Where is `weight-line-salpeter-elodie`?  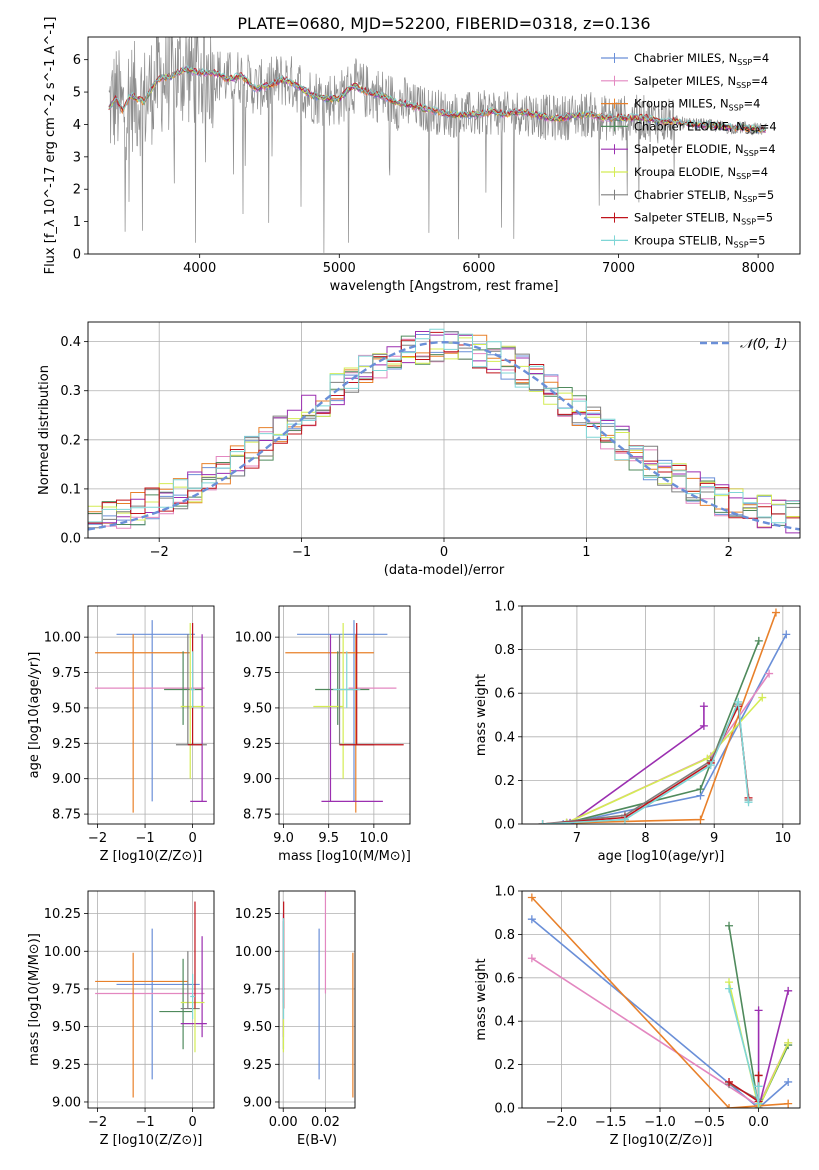 weight-line-salpeter-elodie is located at coordinates (773, 1049).